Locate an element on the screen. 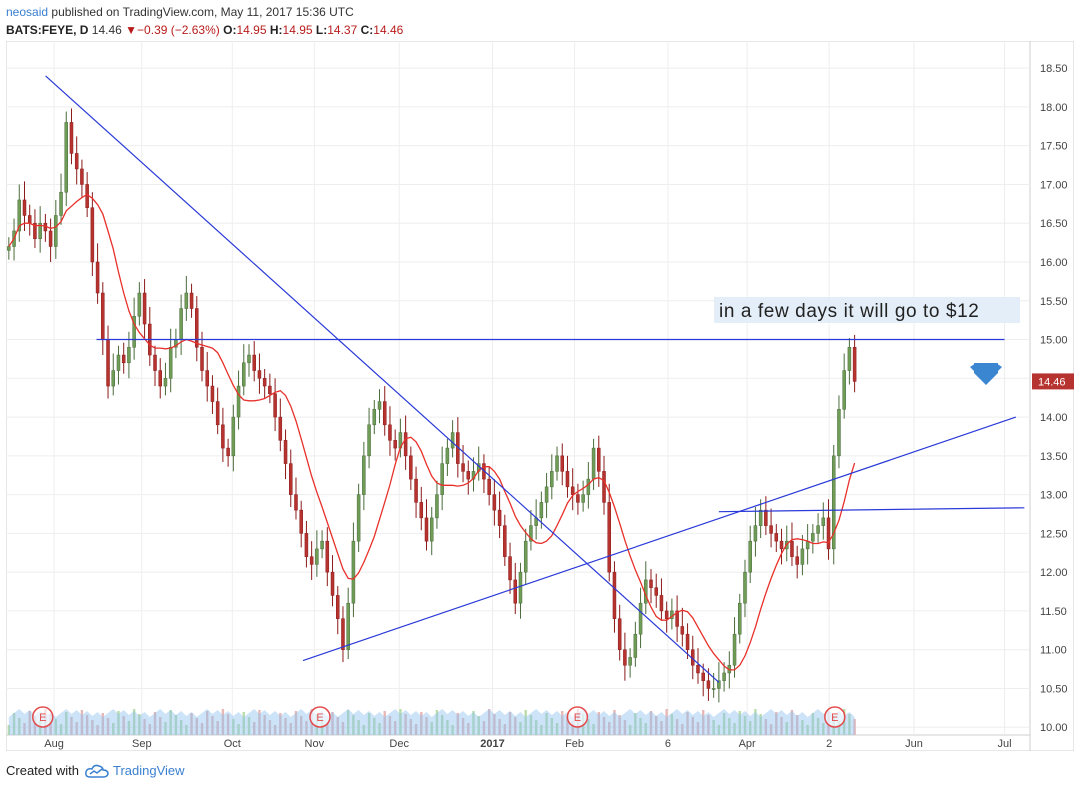 The height and width of the screenshot is (789, 1080). author-link: neosaid is located at coordinates (27, 12).